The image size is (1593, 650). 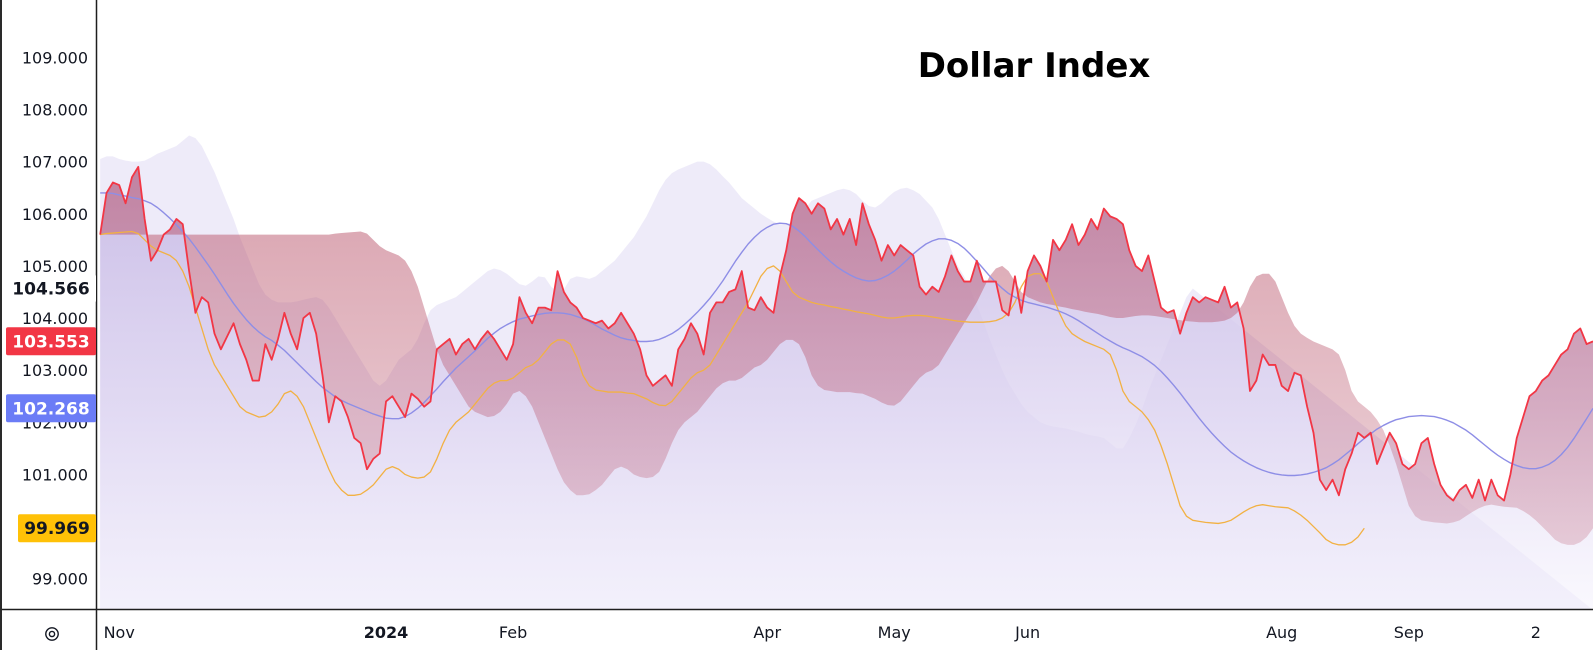 I want to click on x-tick-label: Feb, so click(x=513, y=632).